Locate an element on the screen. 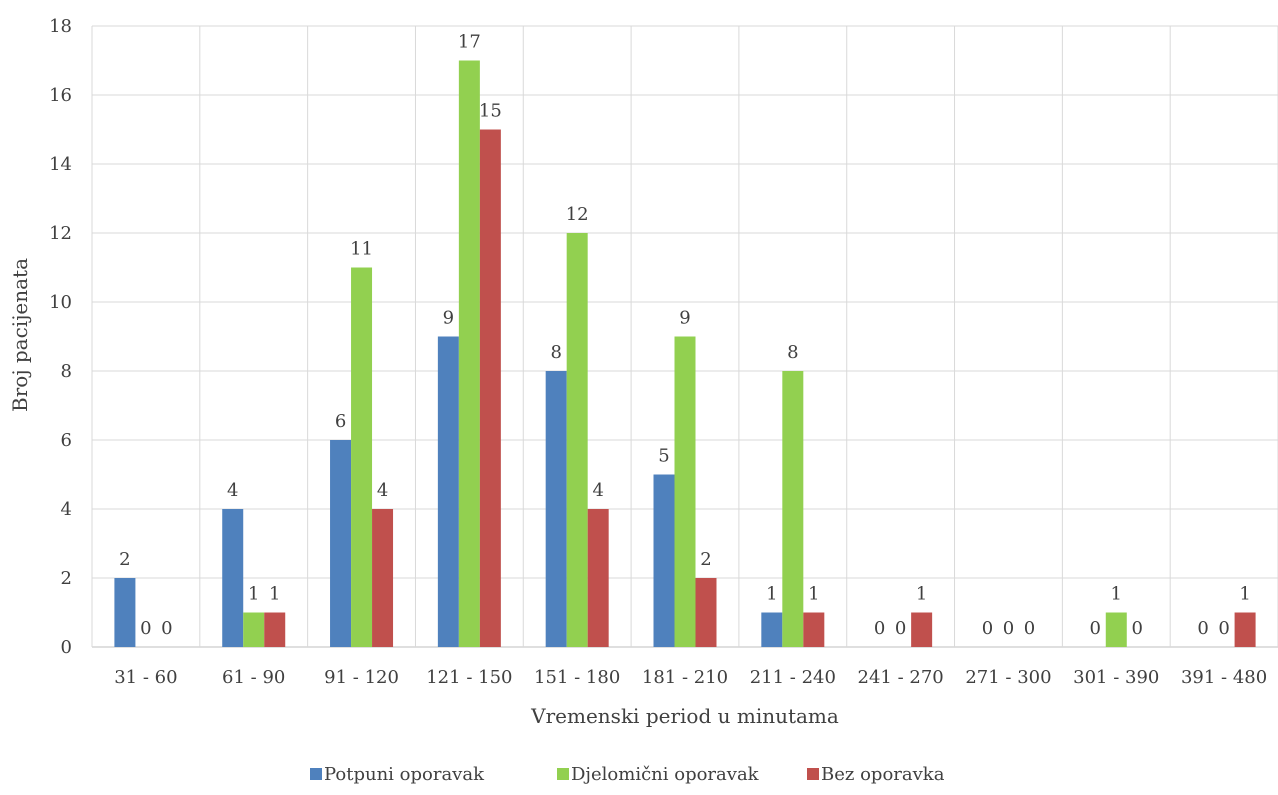 The width and height of the screenshot is (1278, 795). x-tick-label: 61 - 90 is located at coordinates (253, 677).